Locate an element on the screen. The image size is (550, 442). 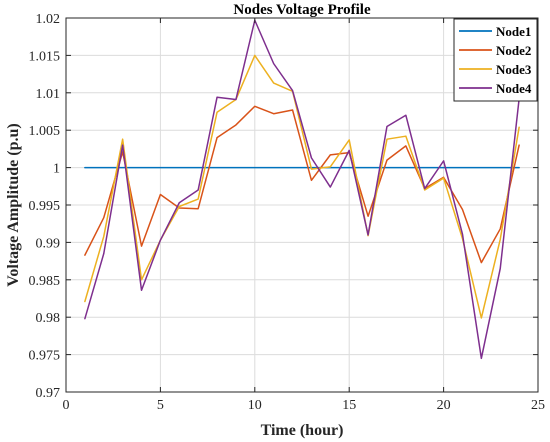
y-tick-label: 0.98 is located at coordinates (48, 318).